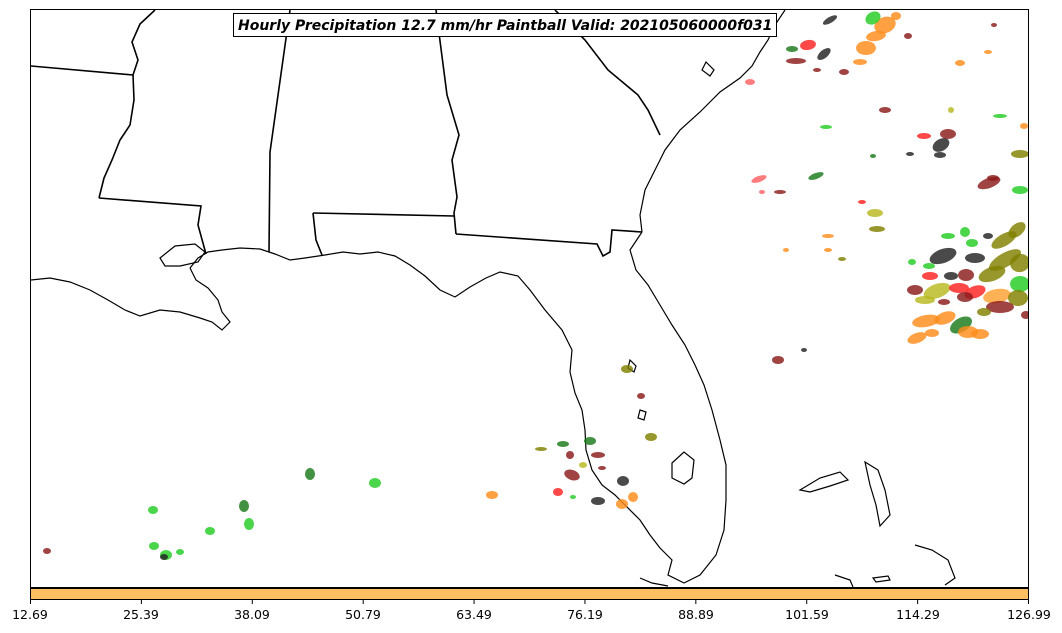  What do you see at coordinates (131, 299) in the screenshot?
I see `louisiana-coast` at bounding box center [131, 299].